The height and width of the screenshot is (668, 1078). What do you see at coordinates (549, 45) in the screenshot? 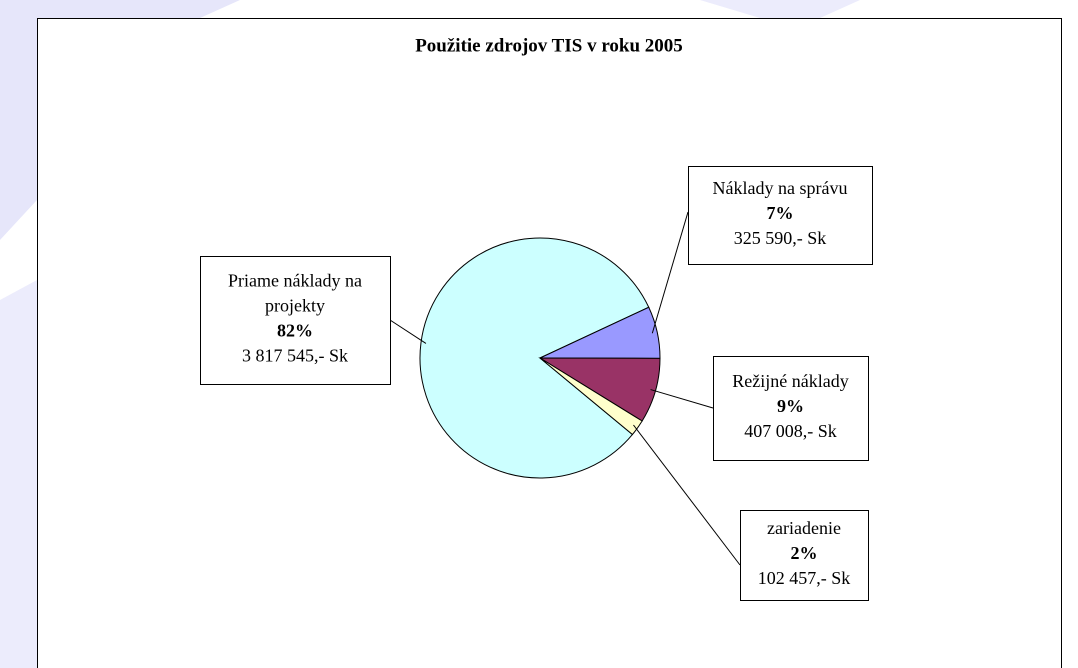
I see `chart-title: Použitie zdrojov TIS v roku 2005` at bounding box center [549, 45].